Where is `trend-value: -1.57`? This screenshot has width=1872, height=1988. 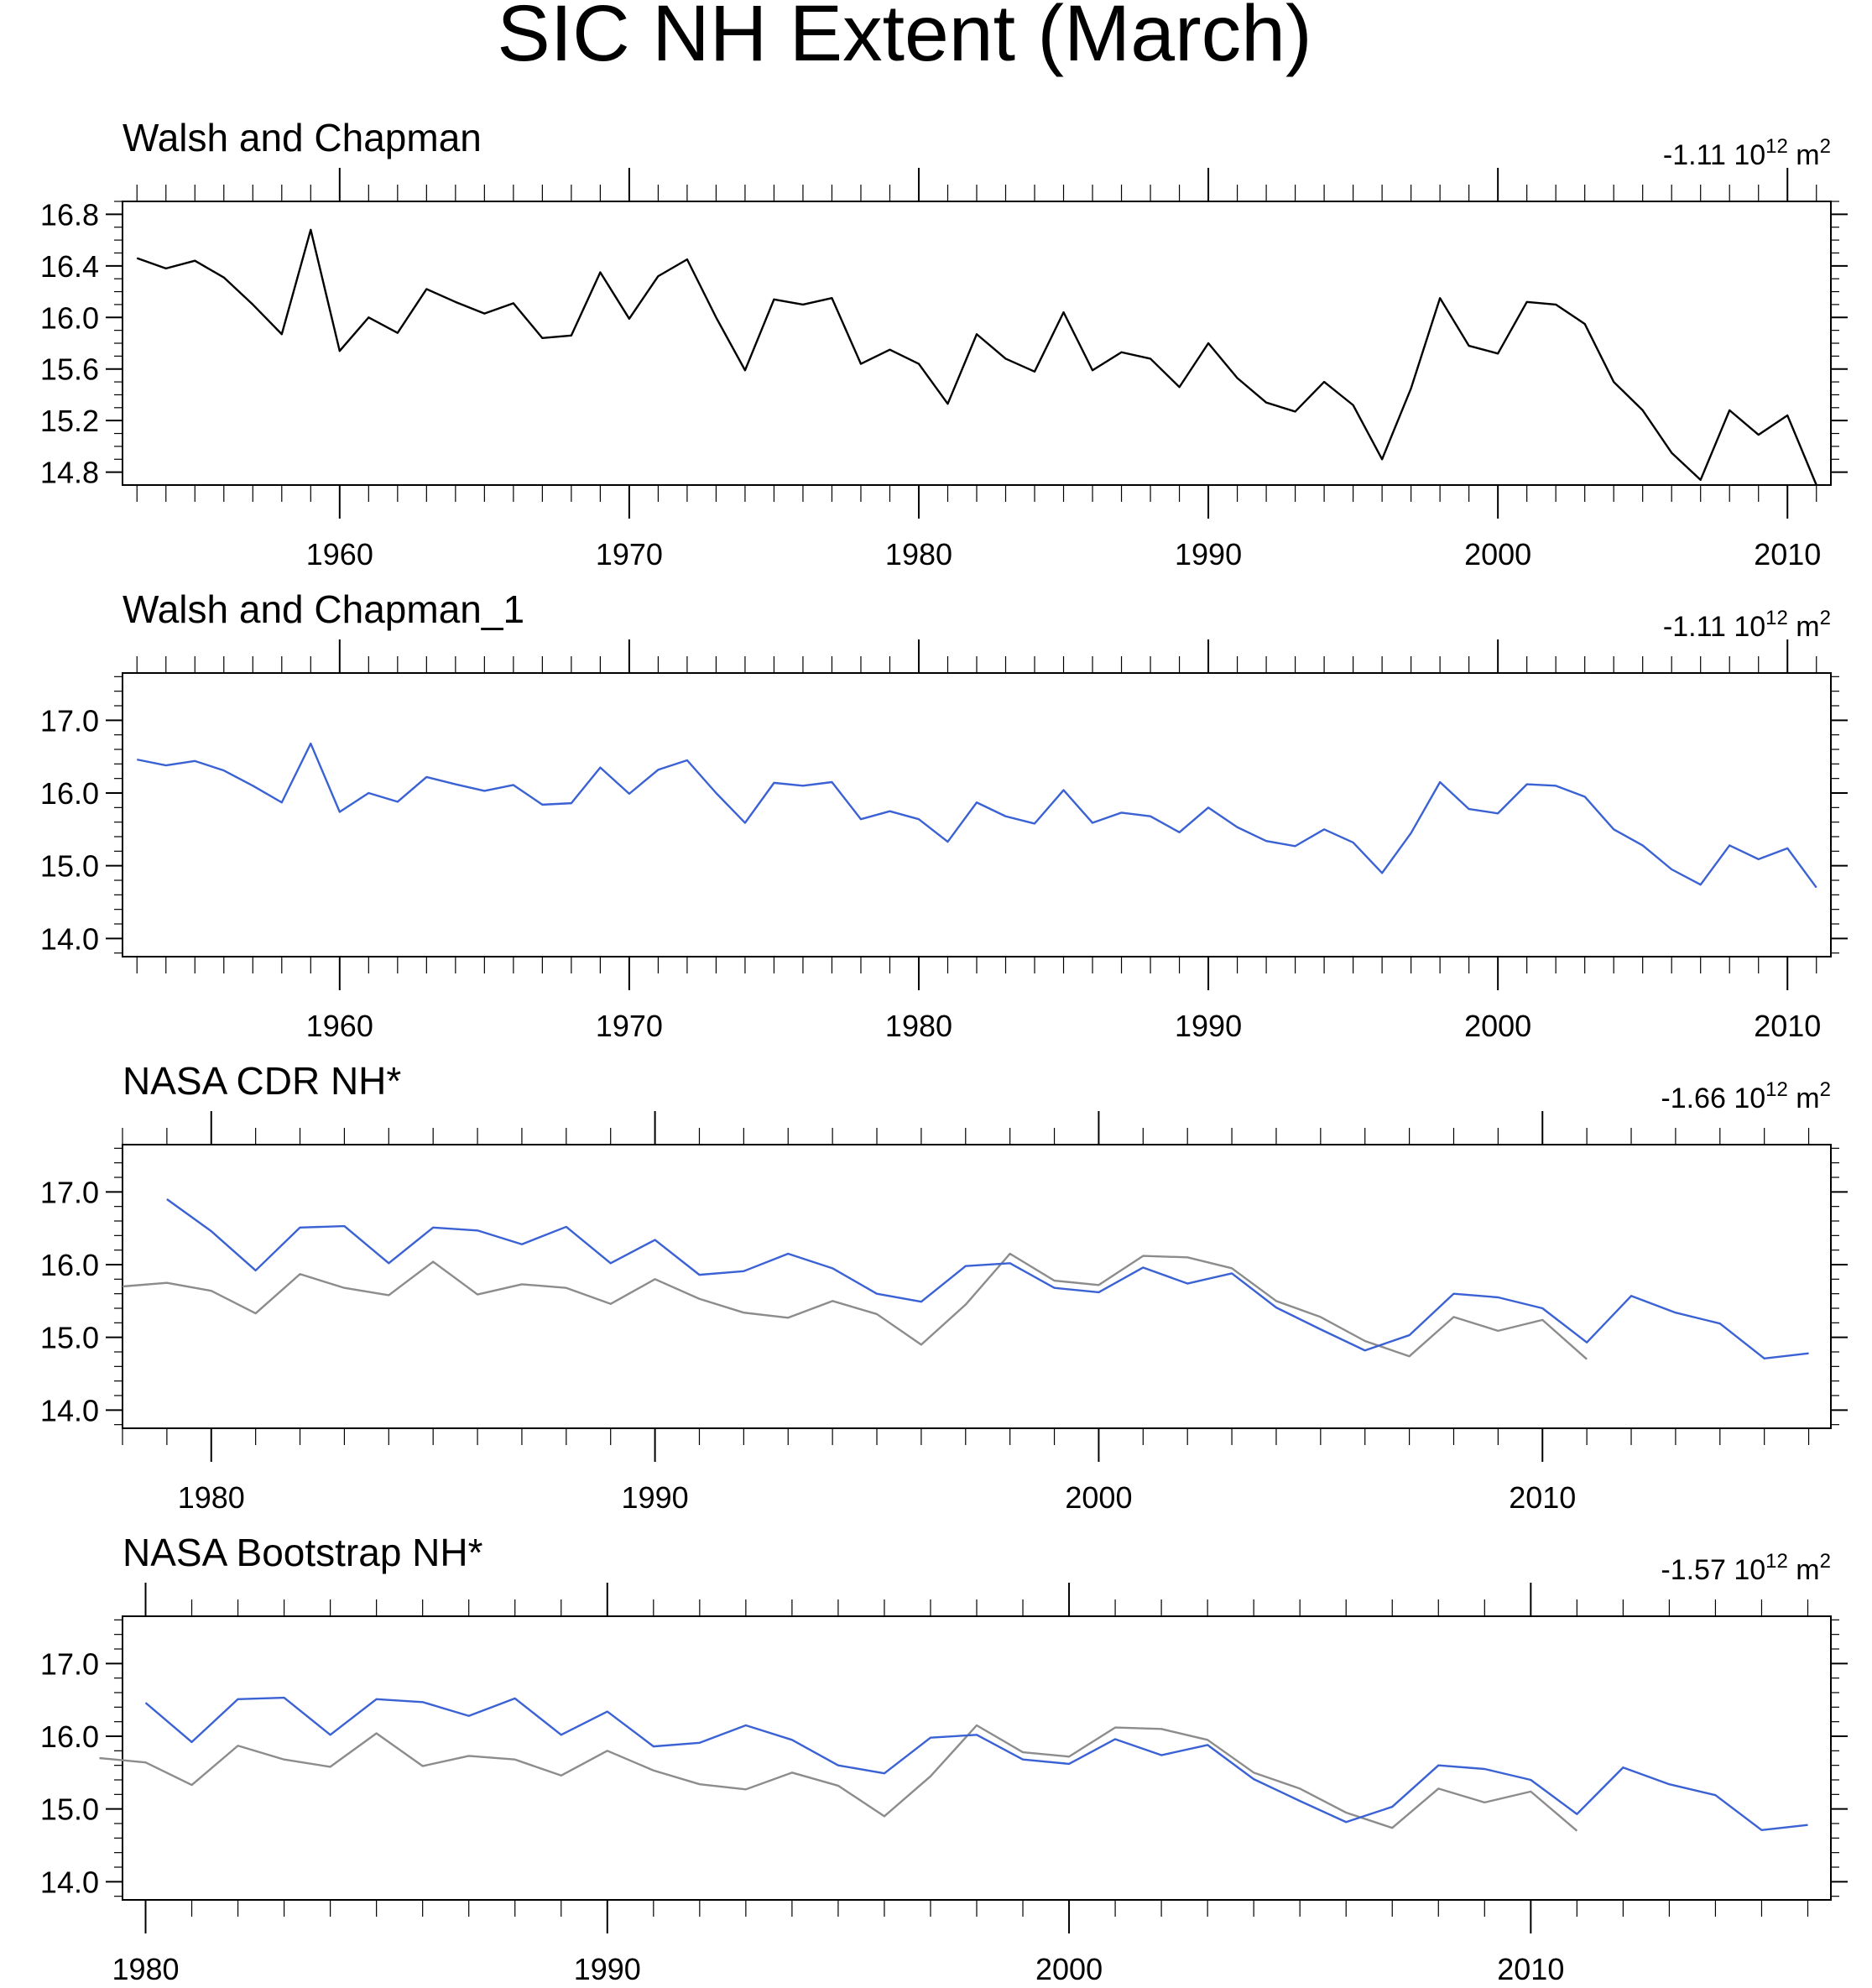
trend-value: -1.57 is located at coordinates (1697, 1570).